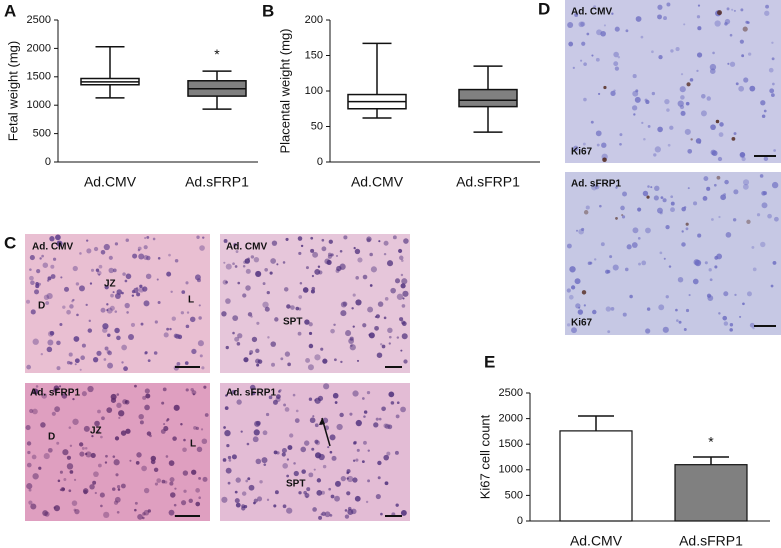 This screenshot has width=781, height=548. Describe the element at coordinates (110, 182) in the screenshot. I see `x-tick-label: Ad.CMV` at that location.